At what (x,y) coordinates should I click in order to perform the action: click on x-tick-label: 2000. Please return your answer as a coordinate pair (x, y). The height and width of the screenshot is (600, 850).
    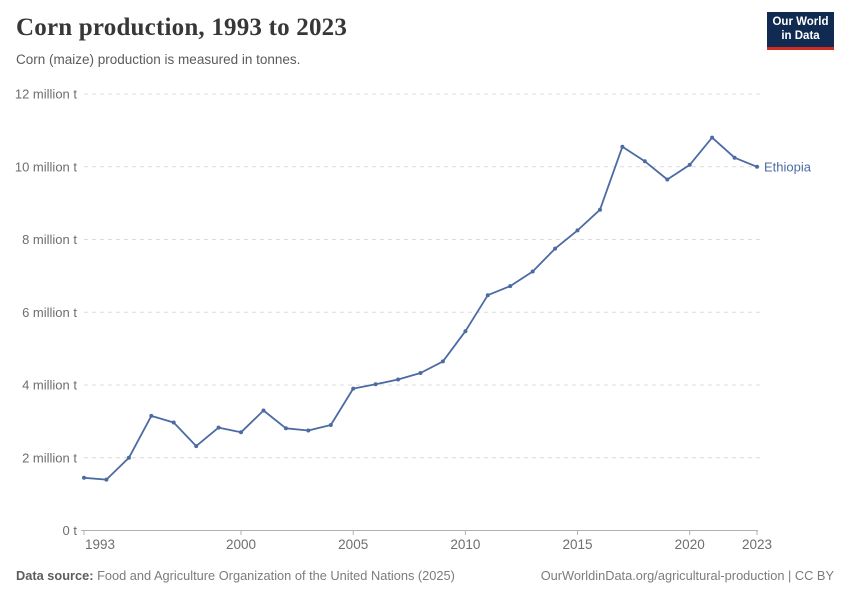
    Looking at the image, I should click on (241, 544).